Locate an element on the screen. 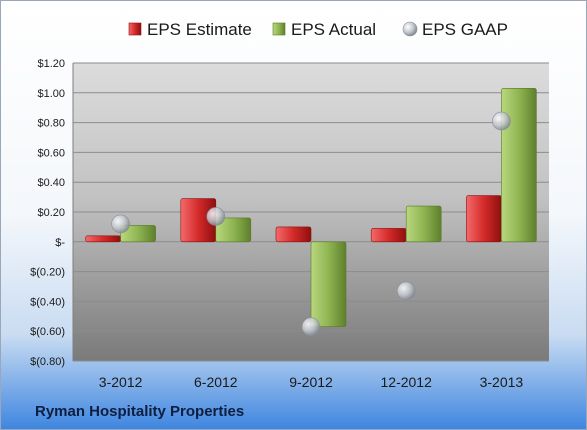 The width and height of the screenshot is (587, 430). company-name: Ryman Hospitality Properties is located at coordinates (140, 411).